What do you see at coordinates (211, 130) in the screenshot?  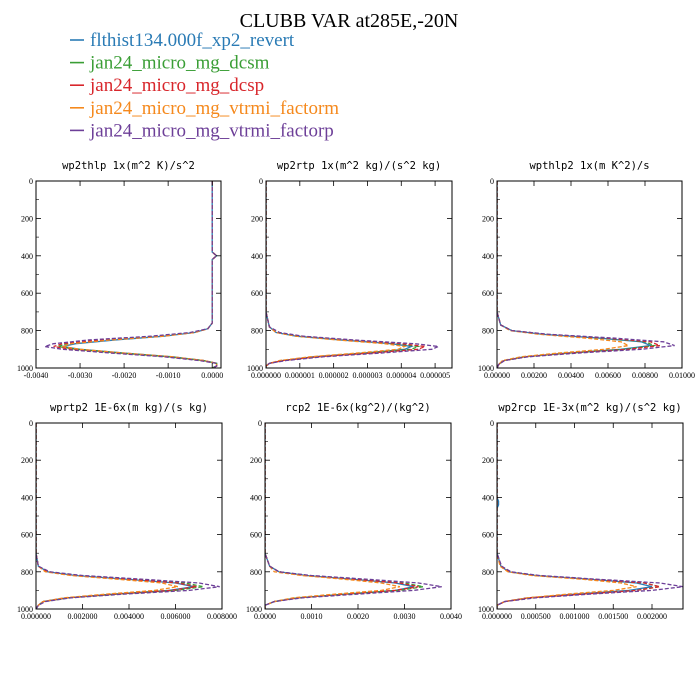 I see `legend-entry-5: jan24_micro_mg_vtrmi_factorp` at bounding box center [211, 130].